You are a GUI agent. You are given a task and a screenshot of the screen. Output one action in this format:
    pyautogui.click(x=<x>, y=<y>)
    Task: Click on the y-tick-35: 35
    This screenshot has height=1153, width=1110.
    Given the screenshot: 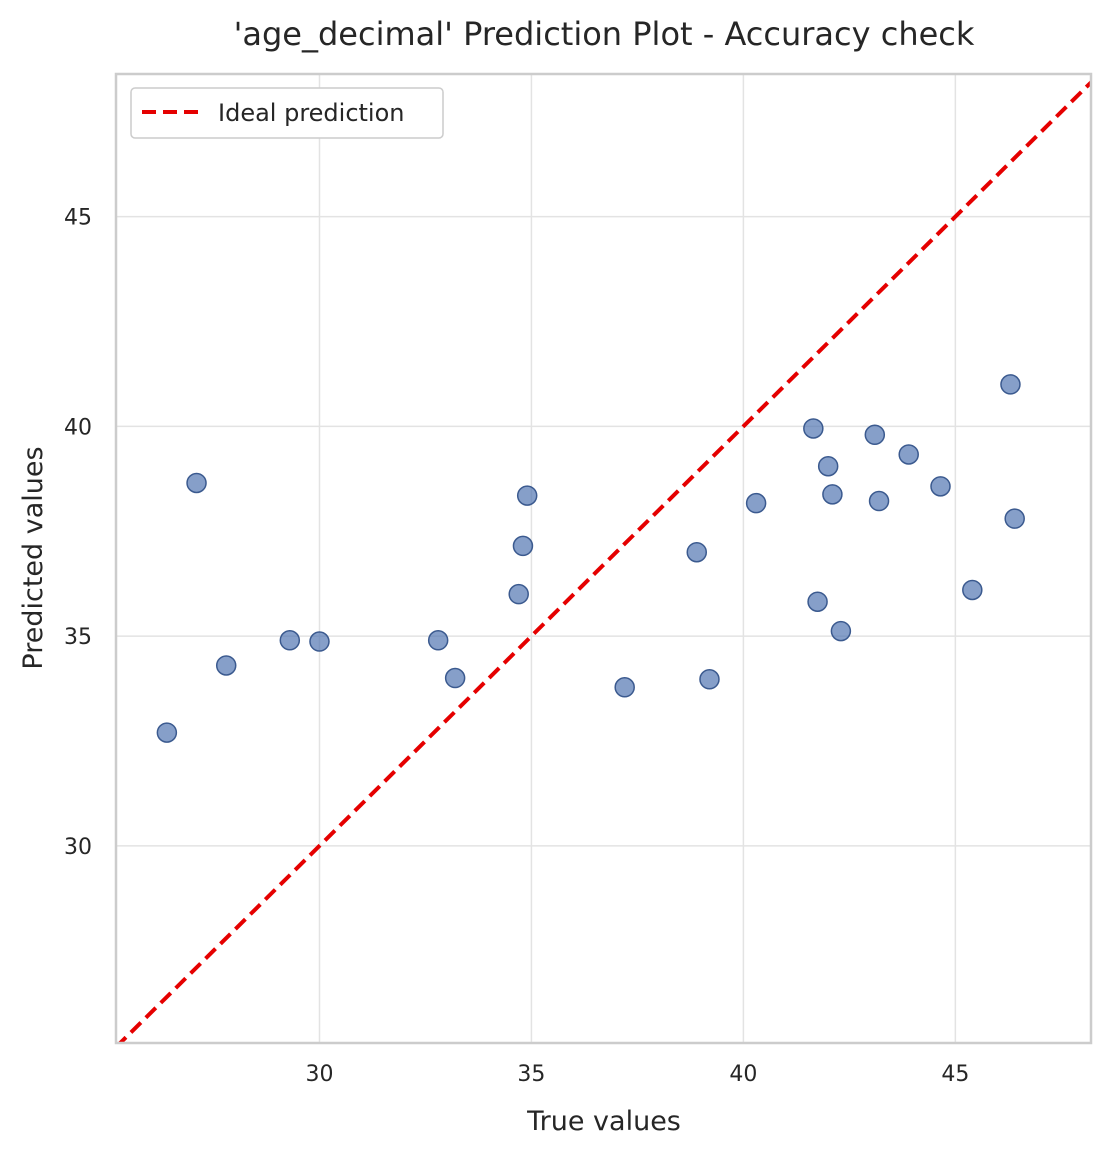 What is the action you would take?
    pyautogui.click(x=78, y=637)
    